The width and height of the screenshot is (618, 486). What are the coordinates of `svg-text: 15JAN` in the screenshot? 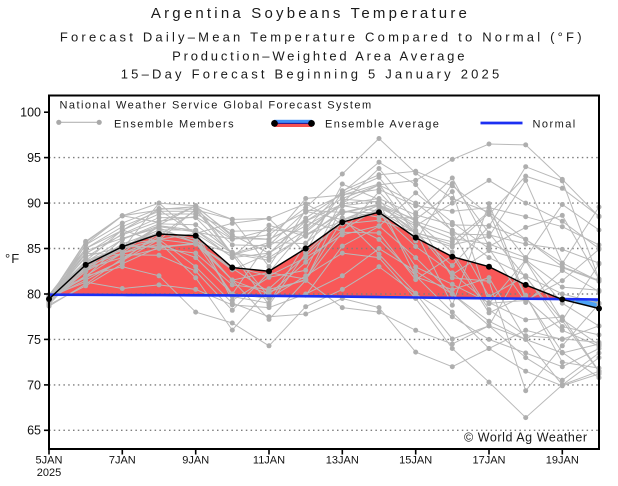 It's located at (415, 461).